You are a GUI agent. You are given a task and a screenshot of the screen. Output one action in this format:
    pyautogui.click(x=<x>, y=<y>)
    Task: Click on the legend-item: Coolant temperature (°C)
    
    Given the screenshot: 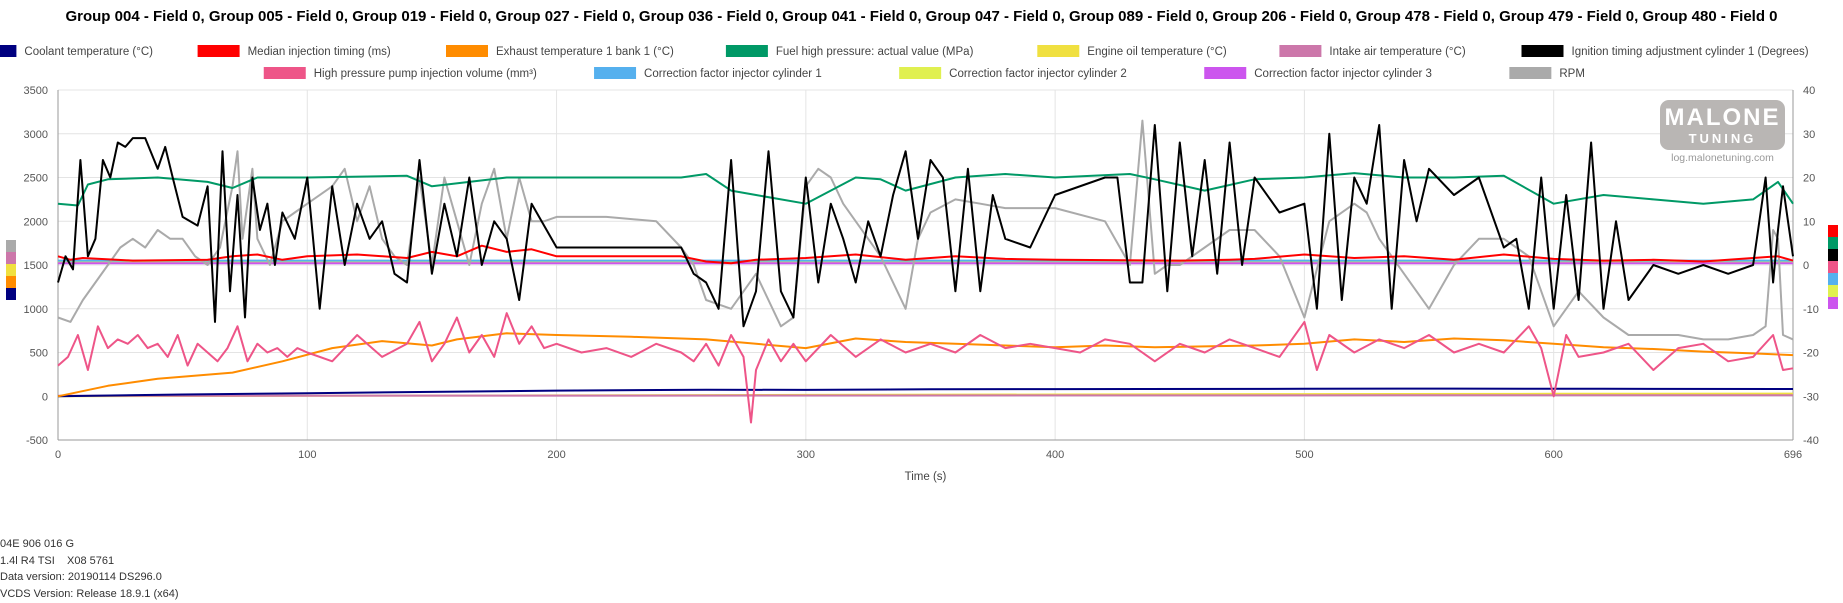 What is the action you would take?
    pyautogui.click(x=76, y=51)
    